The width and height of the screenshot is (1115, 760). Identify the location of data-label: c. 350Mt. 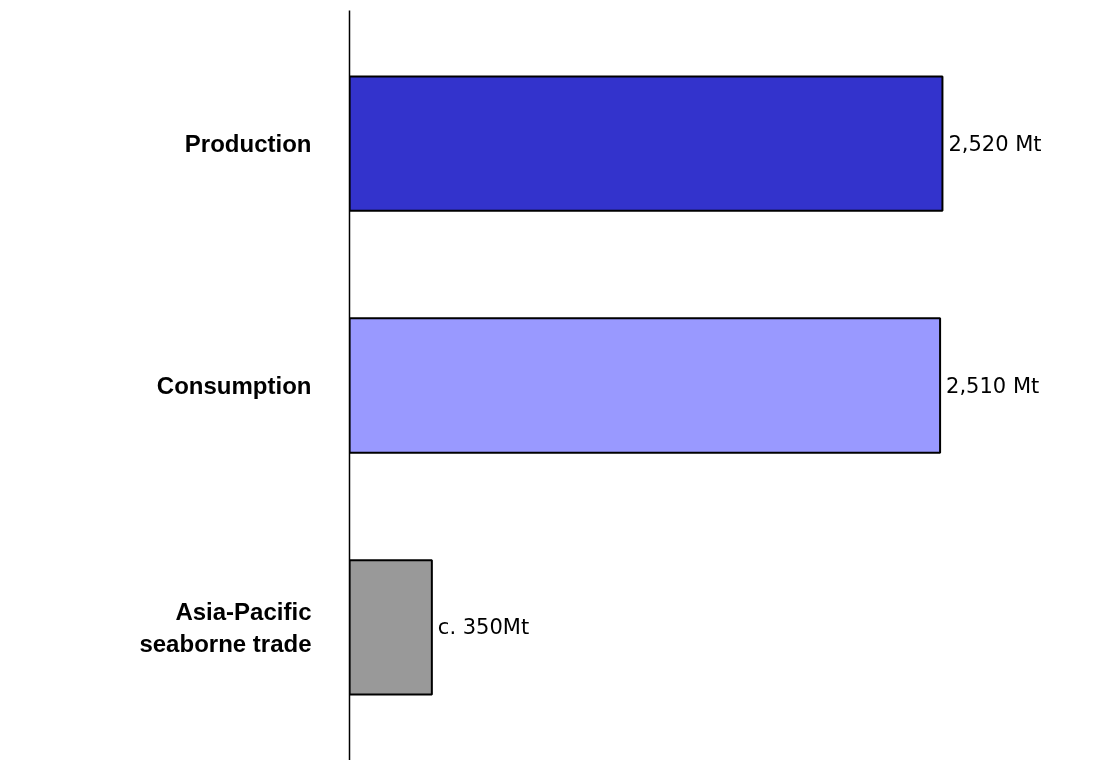
(483, 627).